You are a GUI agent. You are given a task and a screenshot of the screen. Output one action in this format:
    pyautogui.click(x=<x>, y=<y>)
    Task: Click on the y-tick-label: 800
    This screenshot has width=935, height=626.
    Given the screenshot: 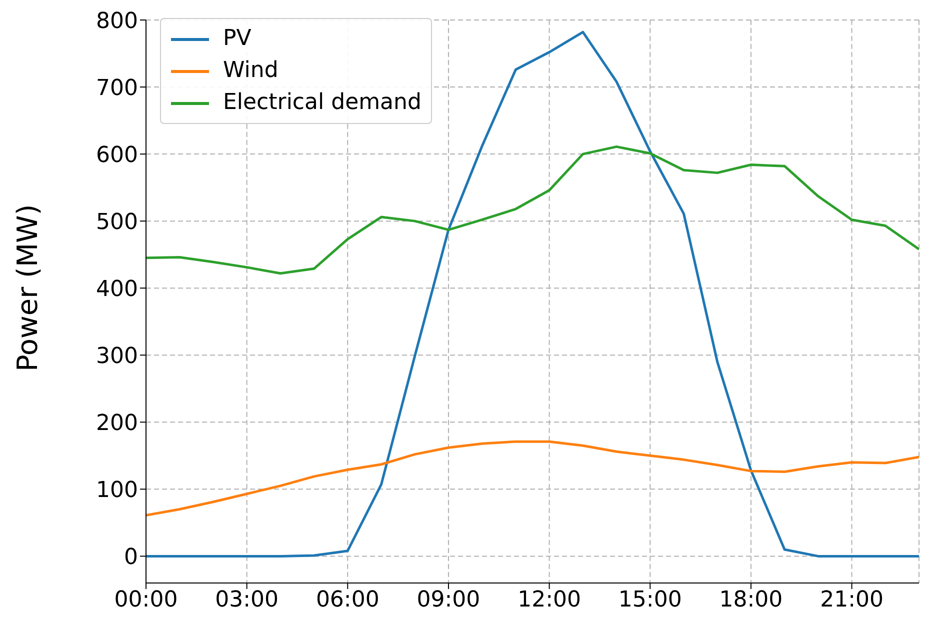 What is the action you would take?
    pyautogui.click(x=117, y=21)
    